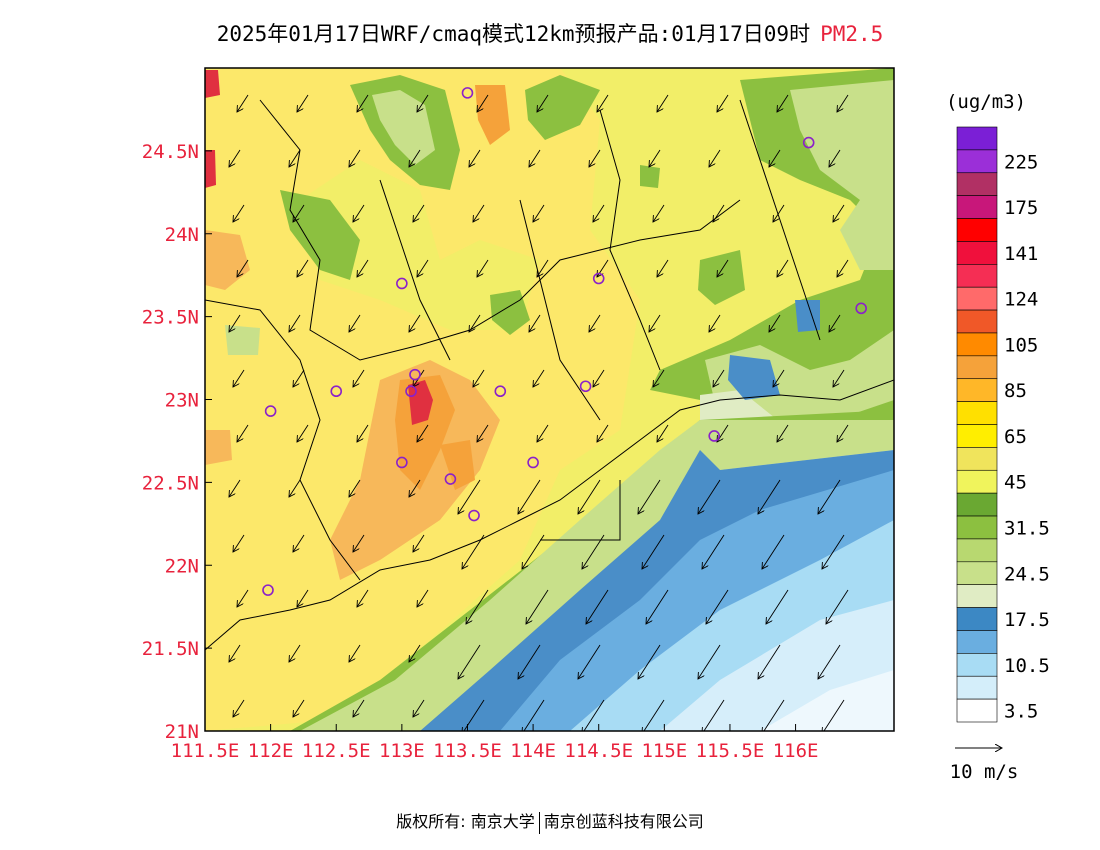 The image size is (1100, 850). I want to click on wind-reference-label: 10 m/s, so click(984, 772).